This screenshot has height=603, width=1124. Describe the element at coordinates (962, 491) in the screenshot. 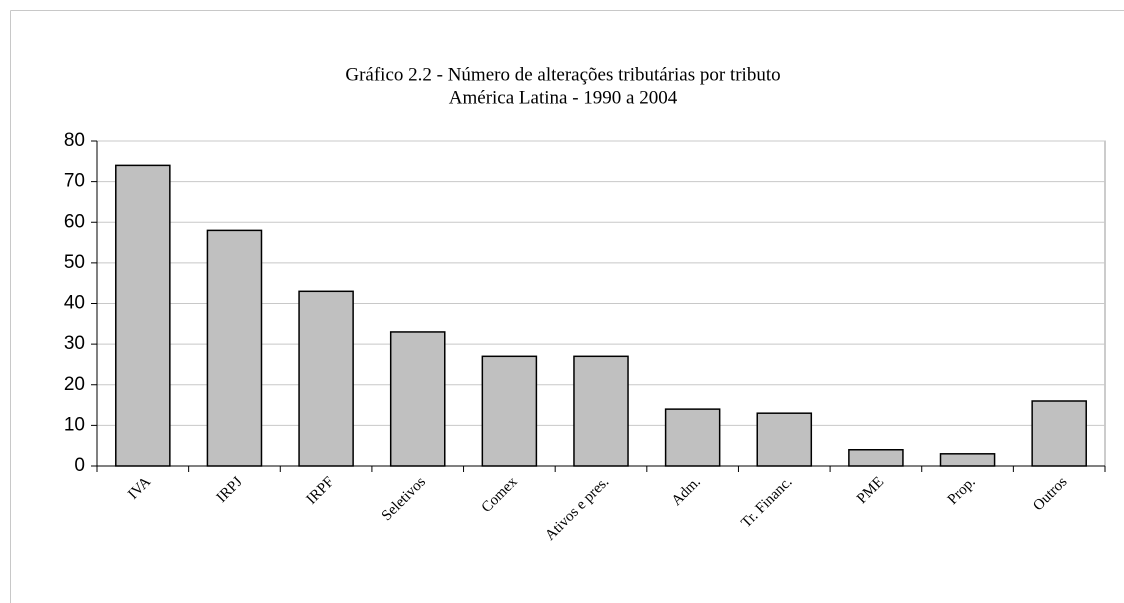

I see `x-tick-label: Prop.` at that location.